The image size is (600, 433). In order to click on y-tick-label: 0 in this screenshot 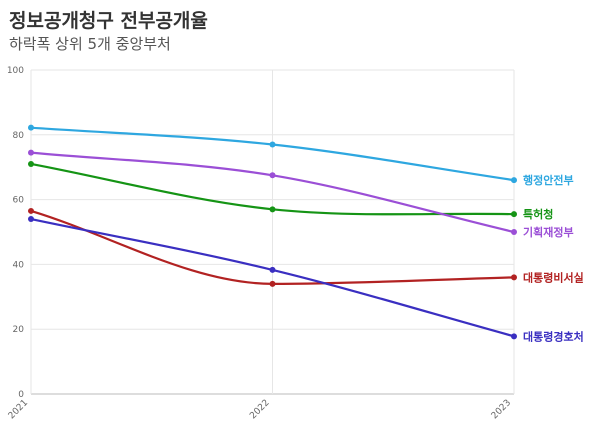, I will do `click(21, 395)`.